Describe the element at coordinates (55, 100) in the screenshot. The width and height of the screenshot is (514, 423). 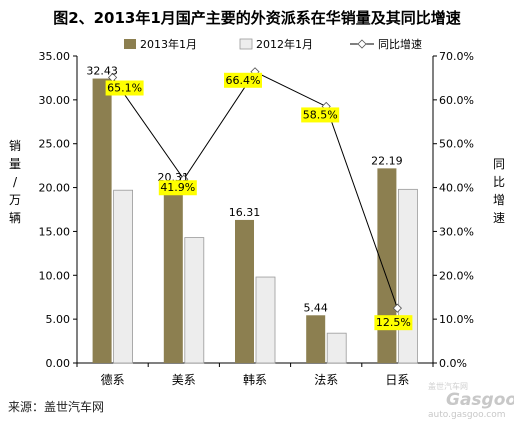
I see `y-tick-label: 30.00` at that location.